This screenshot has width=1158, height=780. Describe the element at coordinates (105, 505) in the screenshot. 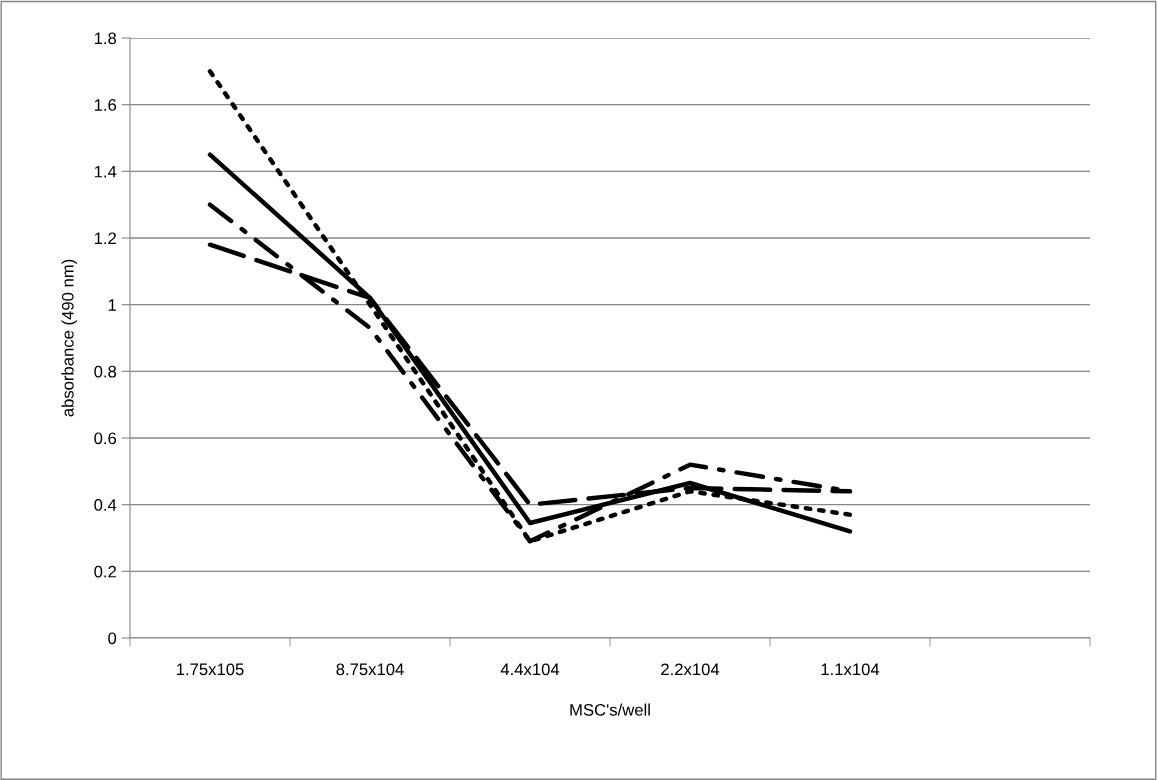

I see `y-tick-label: 0.4` at that location.